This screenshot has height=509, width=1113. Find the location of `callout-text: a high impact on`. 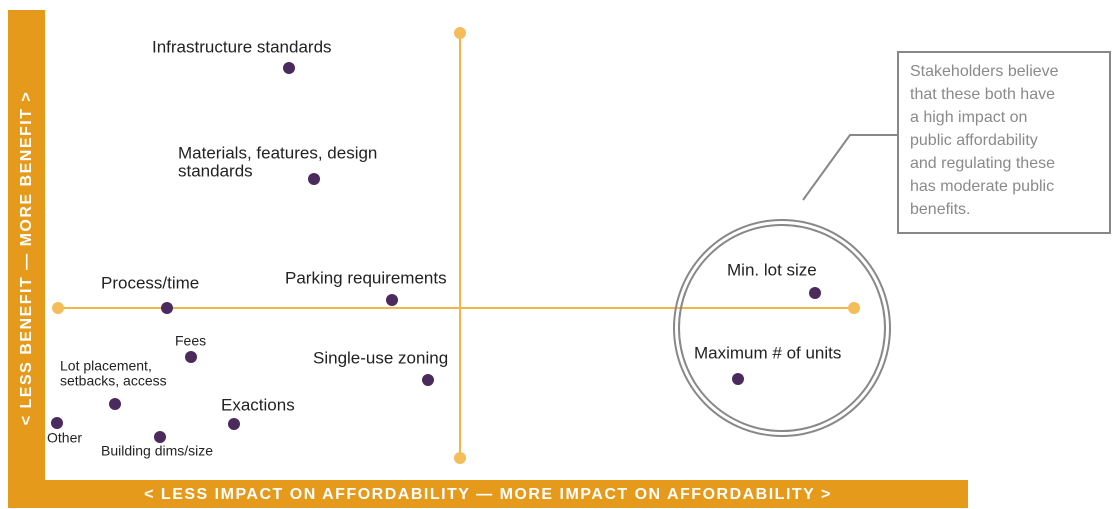

callout-text: a high impact on is located at coordinates (968, 117).